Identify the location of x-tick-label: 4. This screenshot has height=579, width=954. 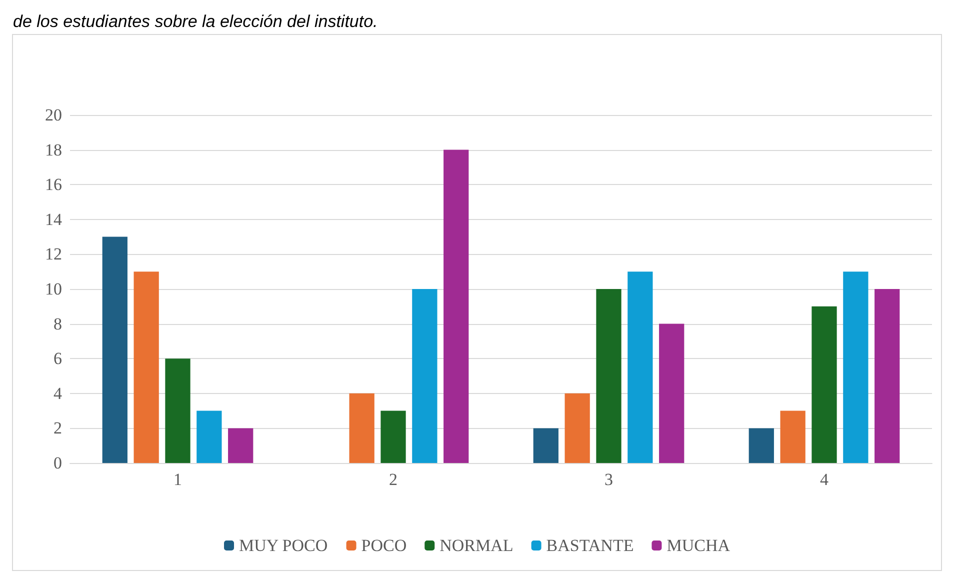
(824, 479).